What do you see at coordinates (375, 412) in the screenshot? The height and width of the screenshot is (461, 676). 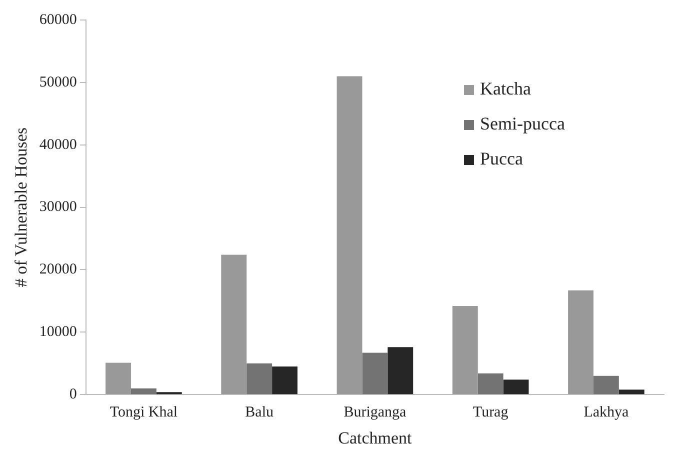 I see `x-tick-label: Buriganga` at bounding box center [375, 412].